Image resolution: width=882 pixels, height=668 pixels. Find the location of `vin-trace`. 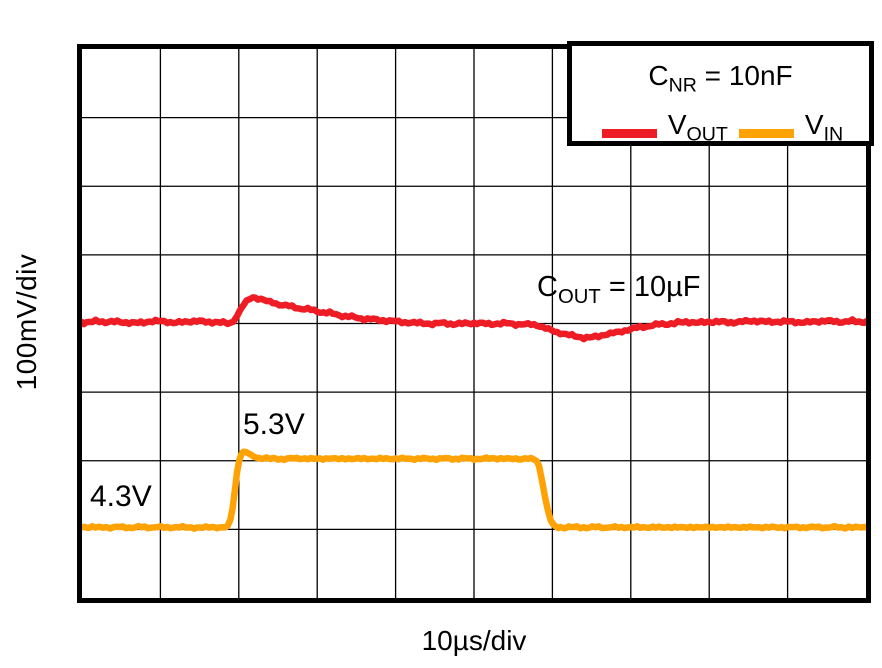

vin-trace is located at coordinates (474, 490).